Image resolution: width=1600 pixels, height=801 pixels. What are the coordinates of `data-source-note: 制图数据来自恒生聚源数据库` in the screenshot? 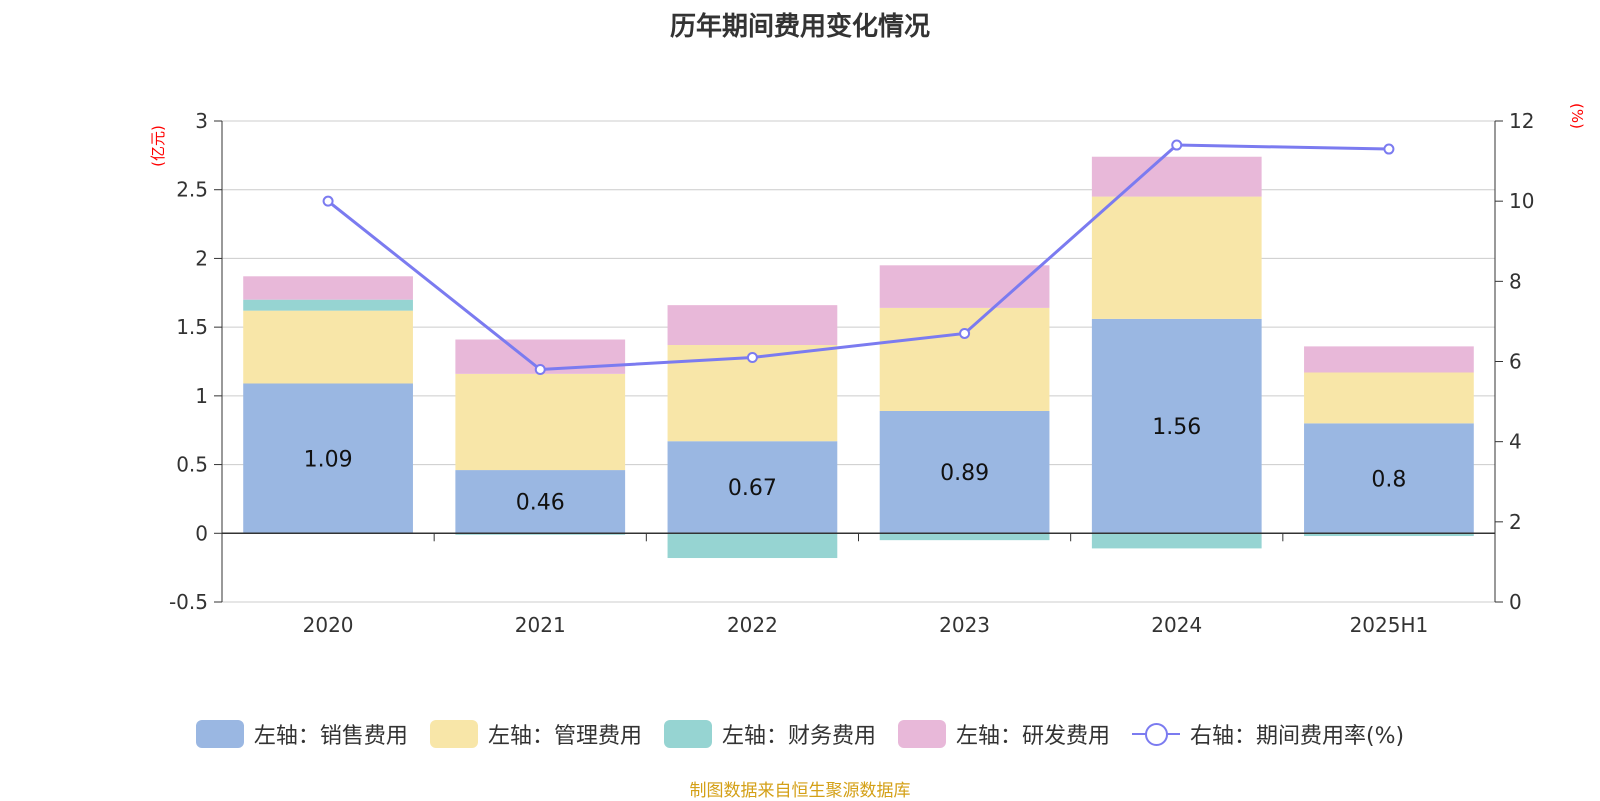 It's located at (800, 791).